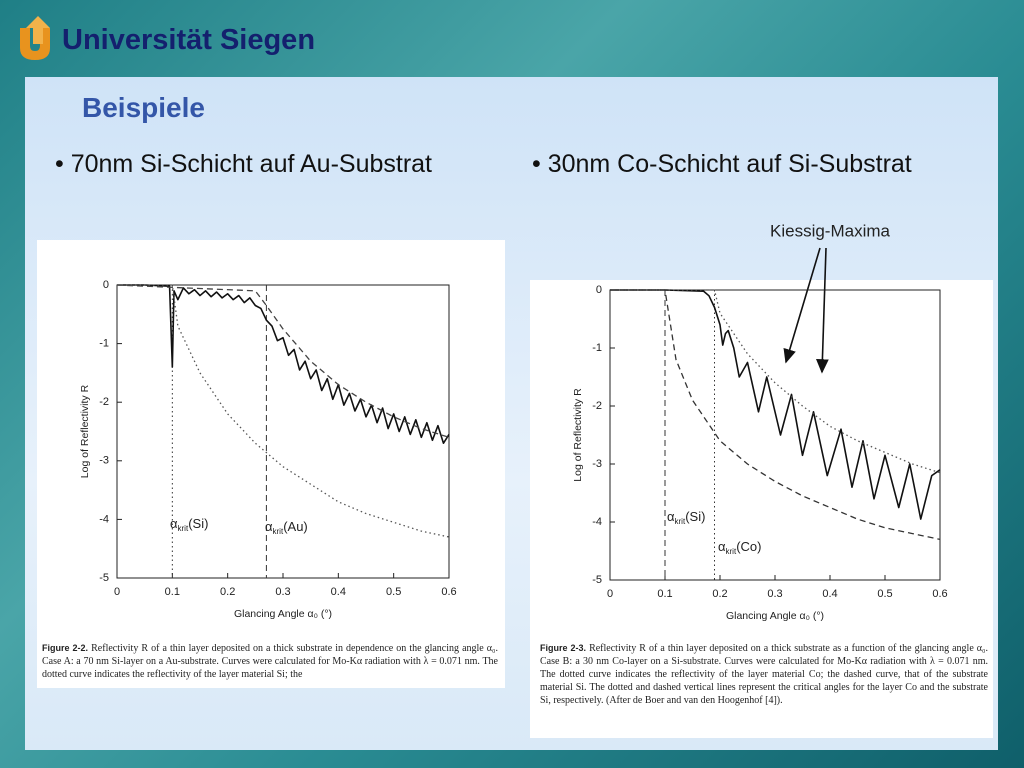 Image resolution: width=1024 pixels, height=768 pixels. Describe the element at coordinates (189, 40) in the screenshot. I see `institution-title: Universität Siegen` at that location.